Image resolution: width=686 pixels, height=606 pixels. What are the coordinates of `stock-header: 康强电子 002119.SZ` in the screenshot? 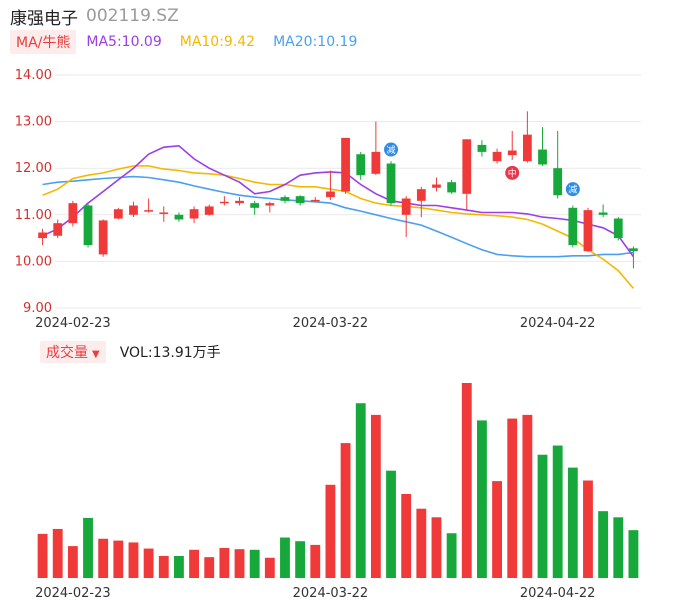 It's located at (94, 16).